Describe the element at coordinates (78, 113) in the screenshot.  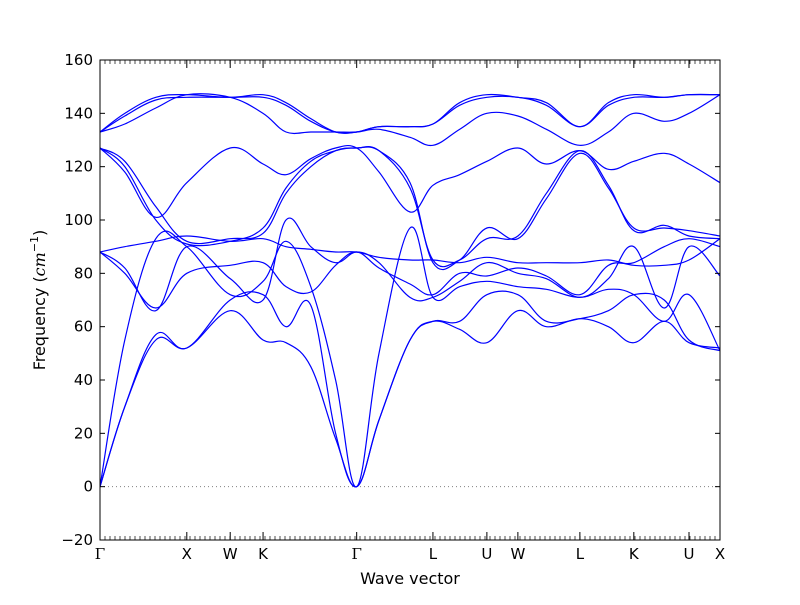
I see `y-tick-label: 140` at that location.